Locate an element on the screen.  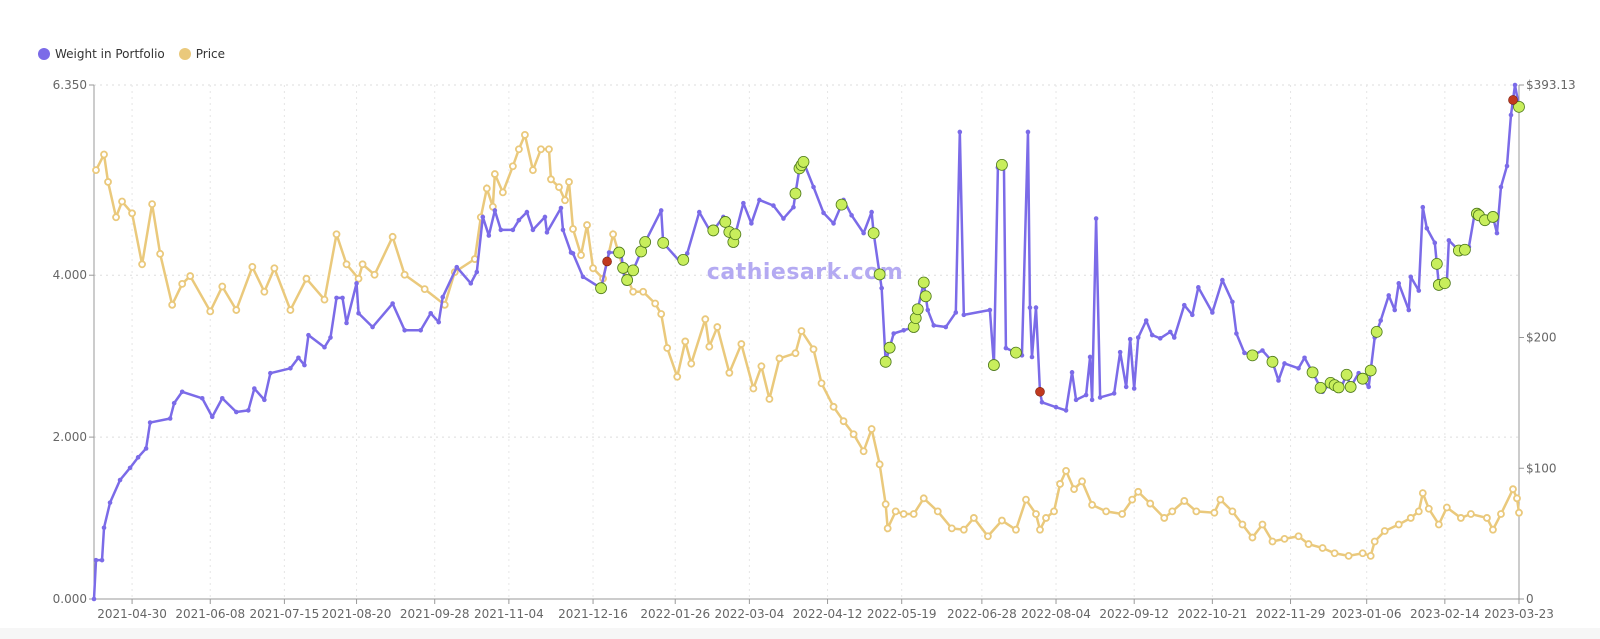
weight-swatch-icon is located at coordinates (44, 54).